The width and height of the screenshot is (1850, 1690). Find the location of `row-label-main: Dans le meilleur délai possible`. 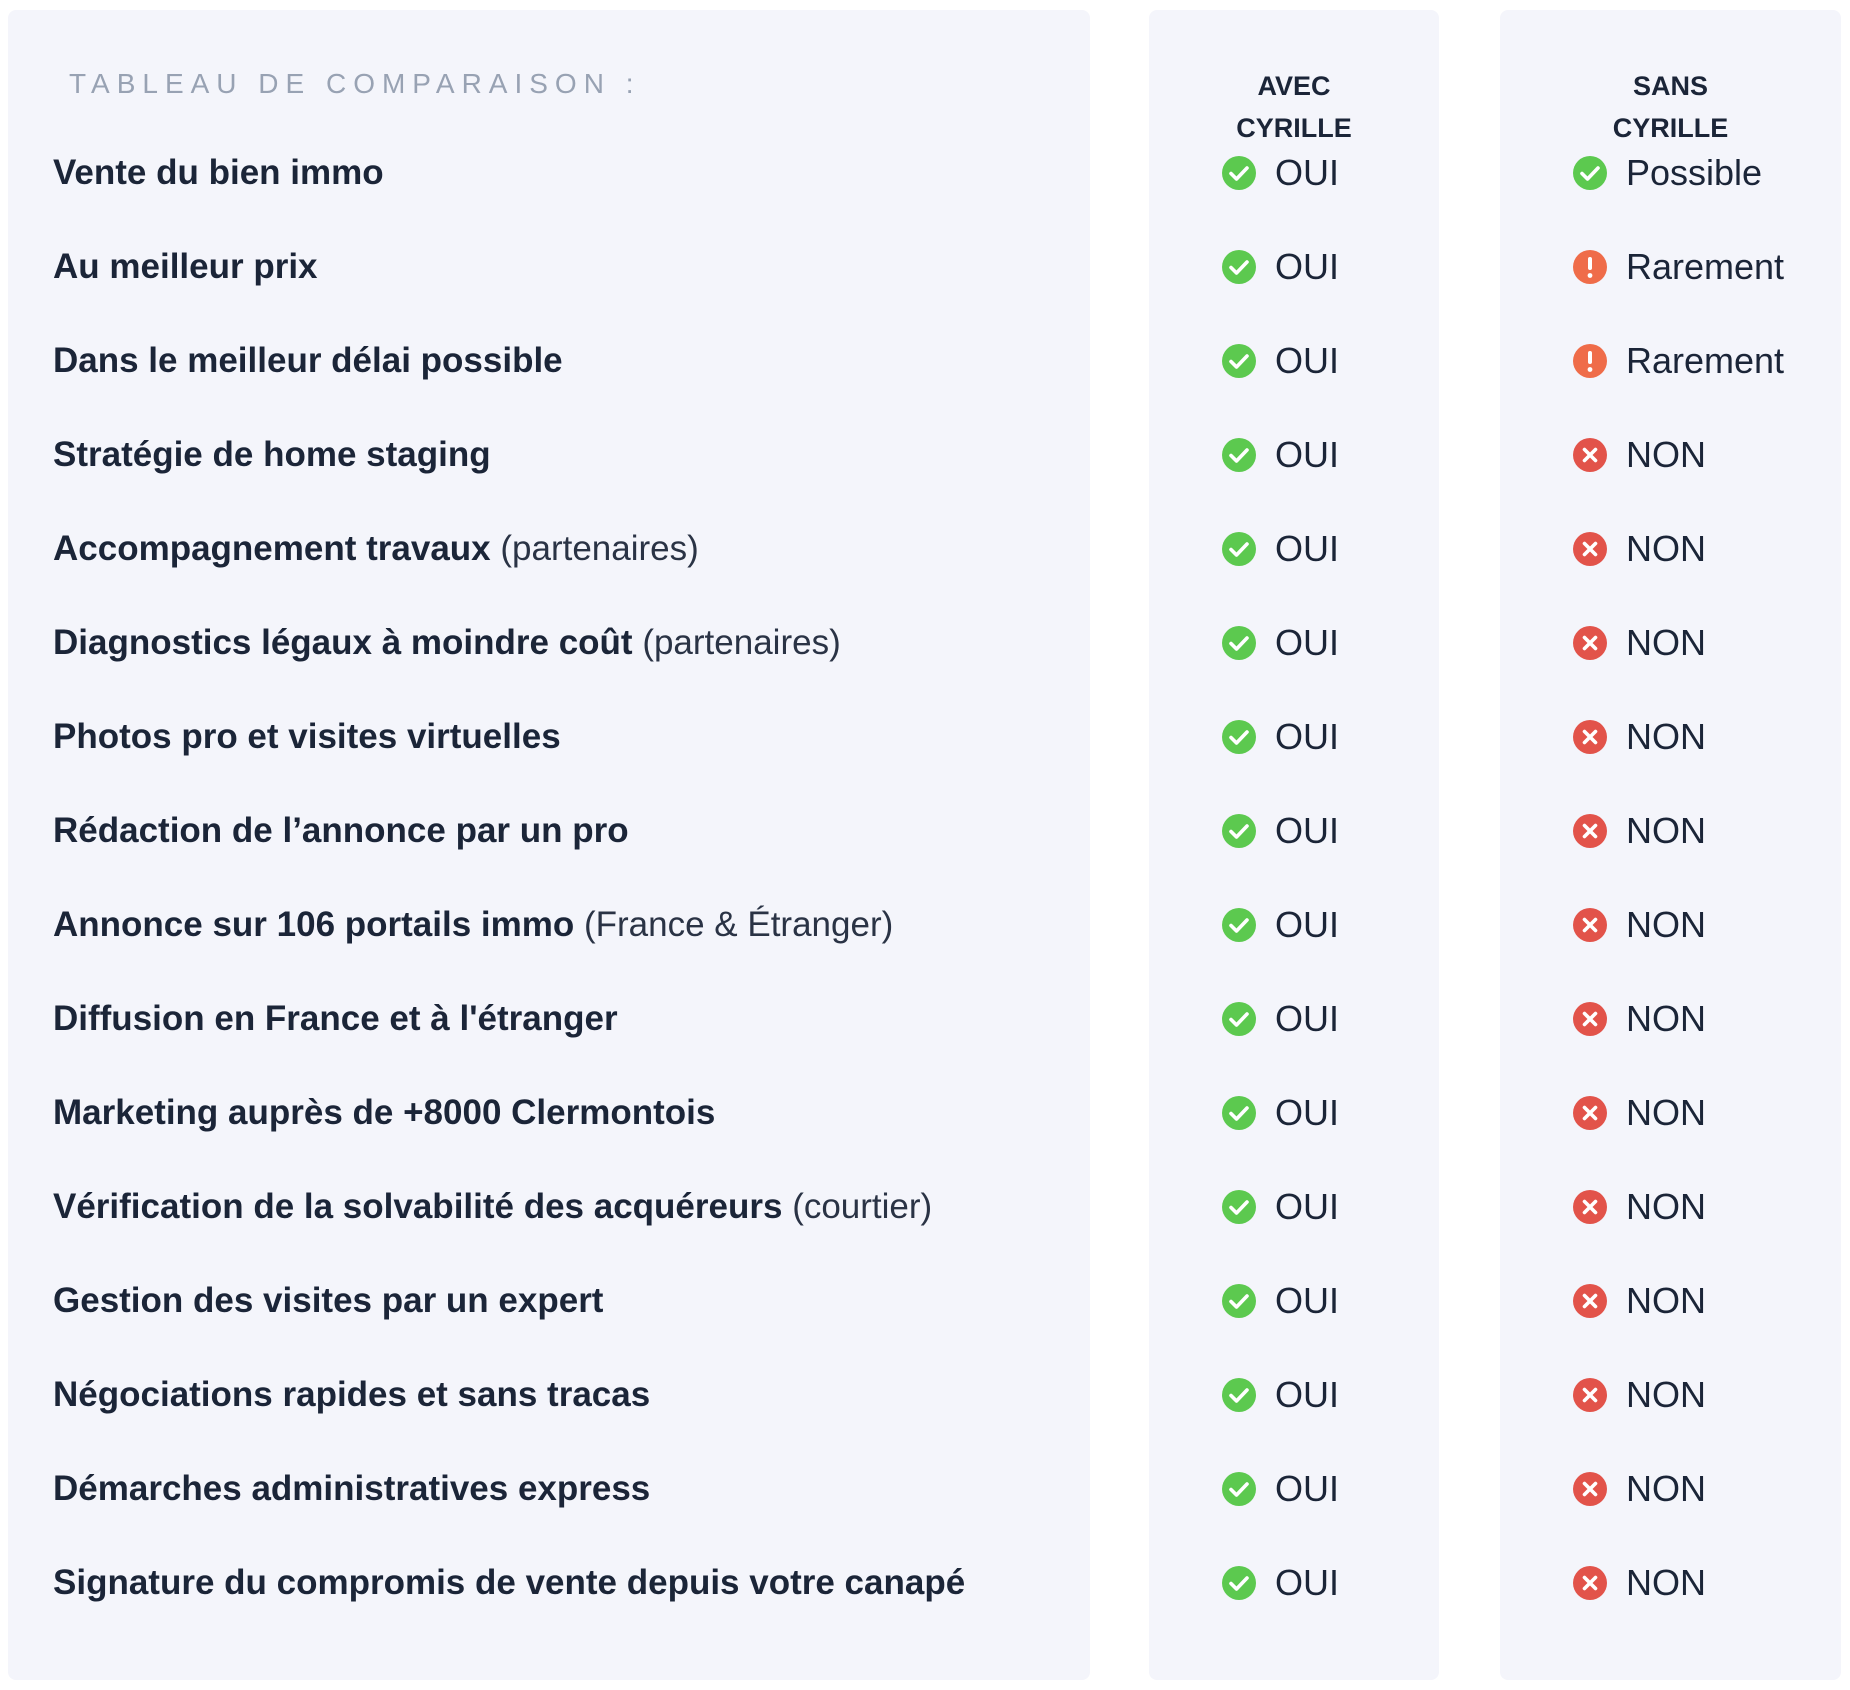

row-label-main: Dans le meilleur délai possible is located at coordinates (308, 360).